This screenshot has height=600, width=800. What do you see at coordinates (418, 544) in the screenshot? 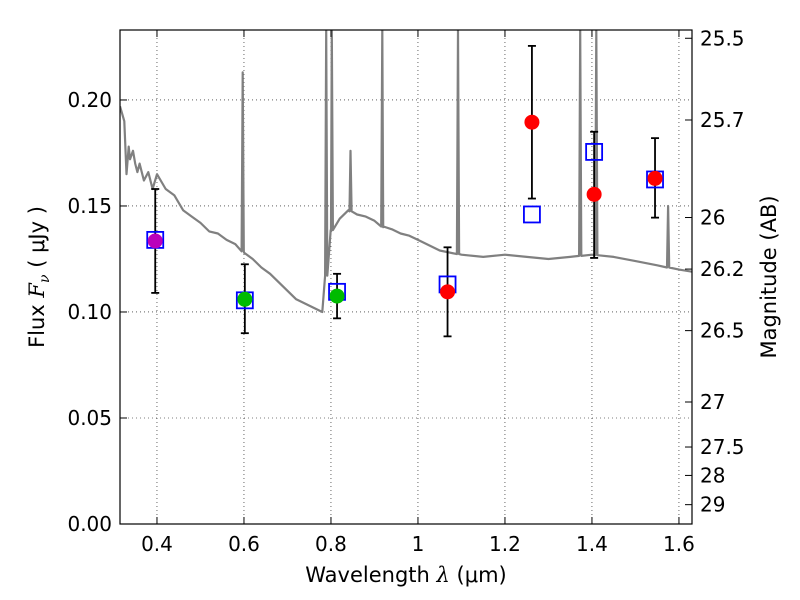
I see `x-tick-label: 1` at bounding box center [418, 544].